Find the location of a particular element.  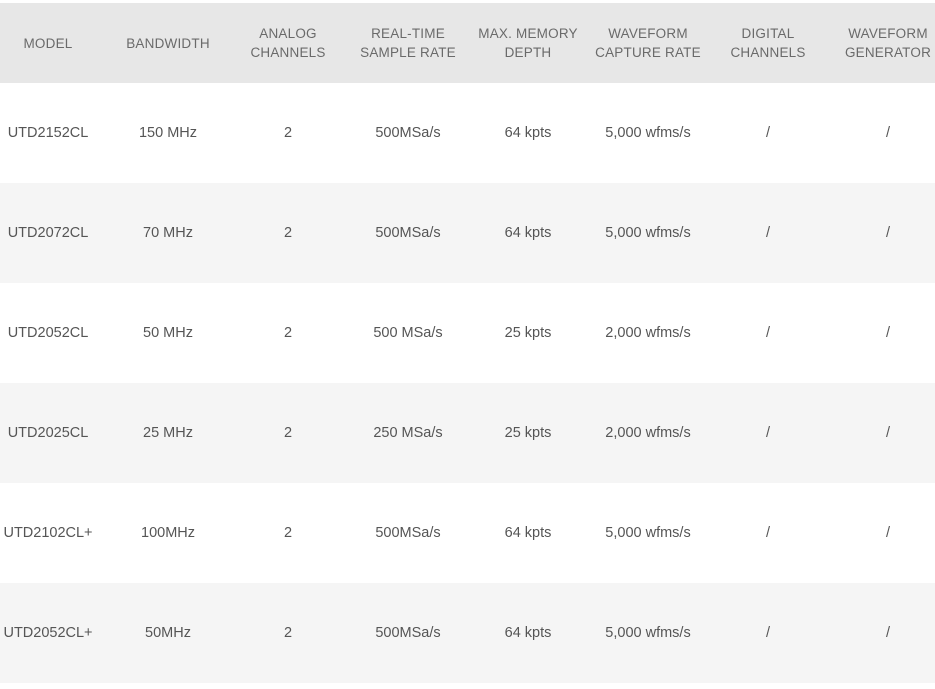

table-cell: 500 MSa/s is located at coordinates (408, 333).